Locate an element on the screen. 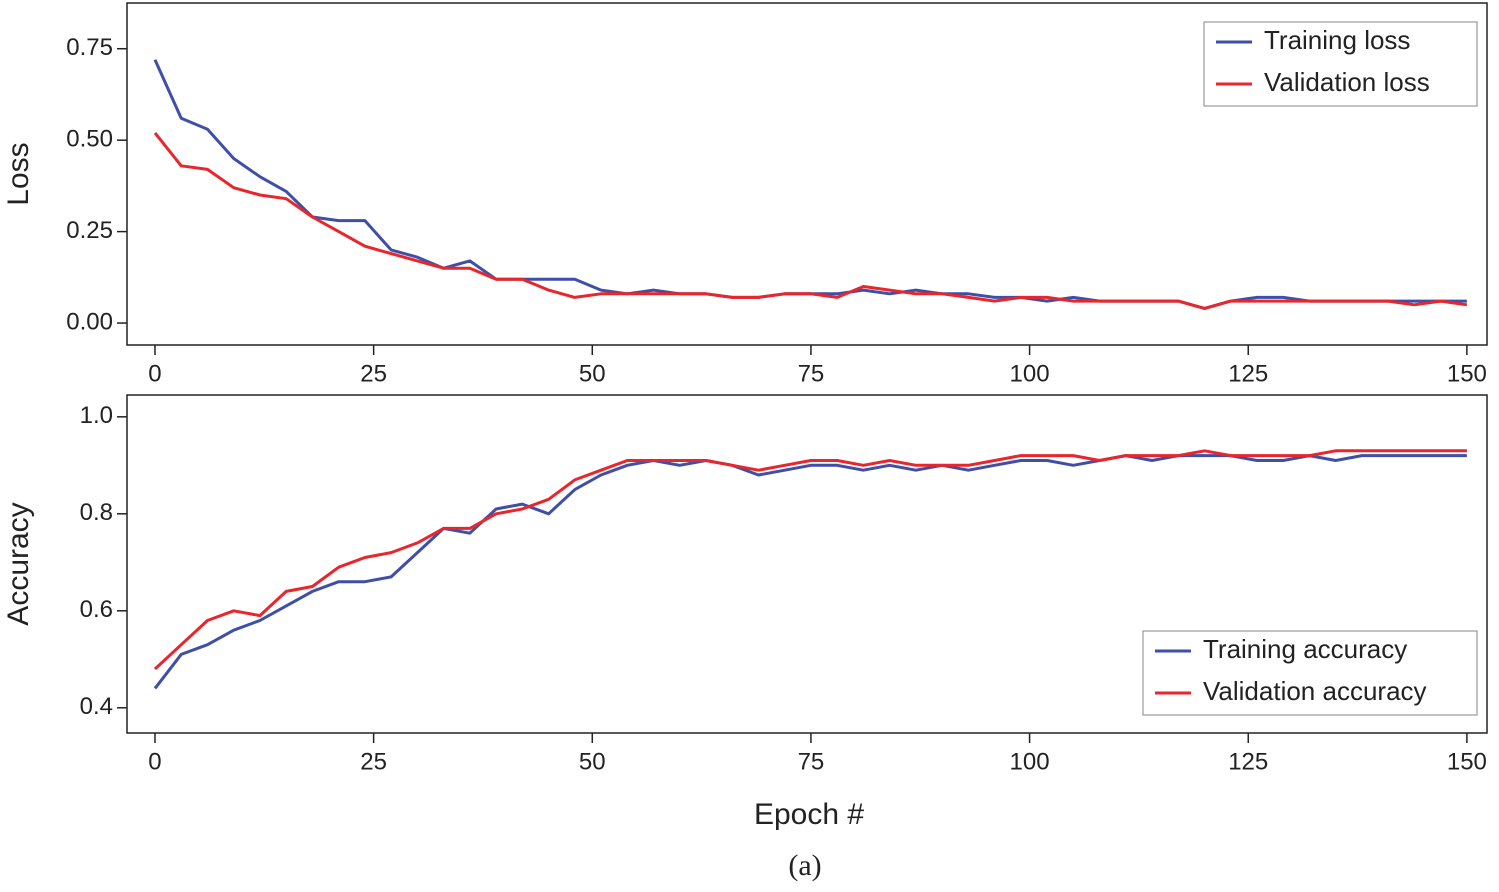 This screenshot has height=892, width=1499. x-axis-label: Epoch # is located at coordinates (809, 814).